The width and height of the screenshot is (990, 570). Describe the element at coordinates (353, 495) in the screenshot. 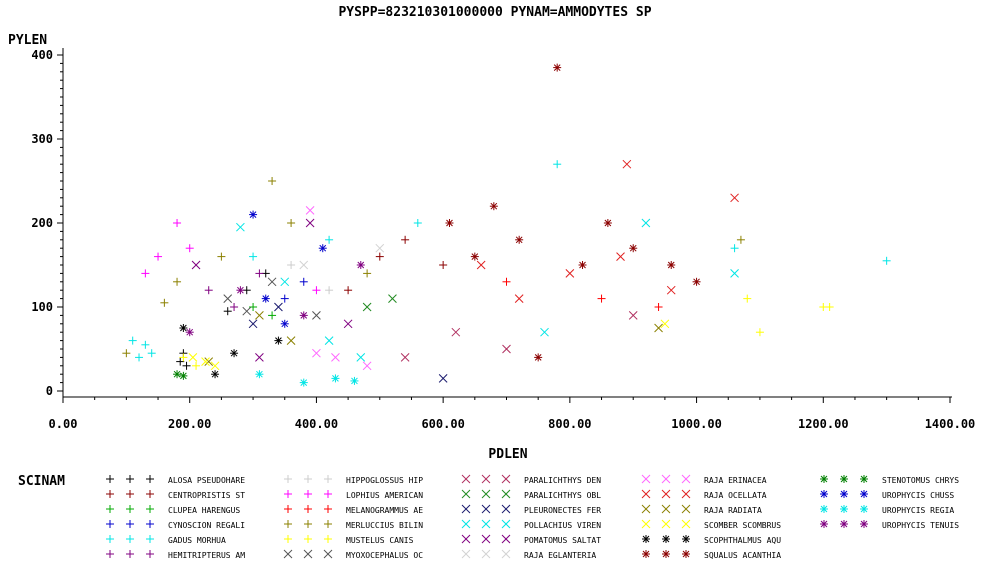

I see `legend-item: LOPHIUS AMERICAN` at that location.